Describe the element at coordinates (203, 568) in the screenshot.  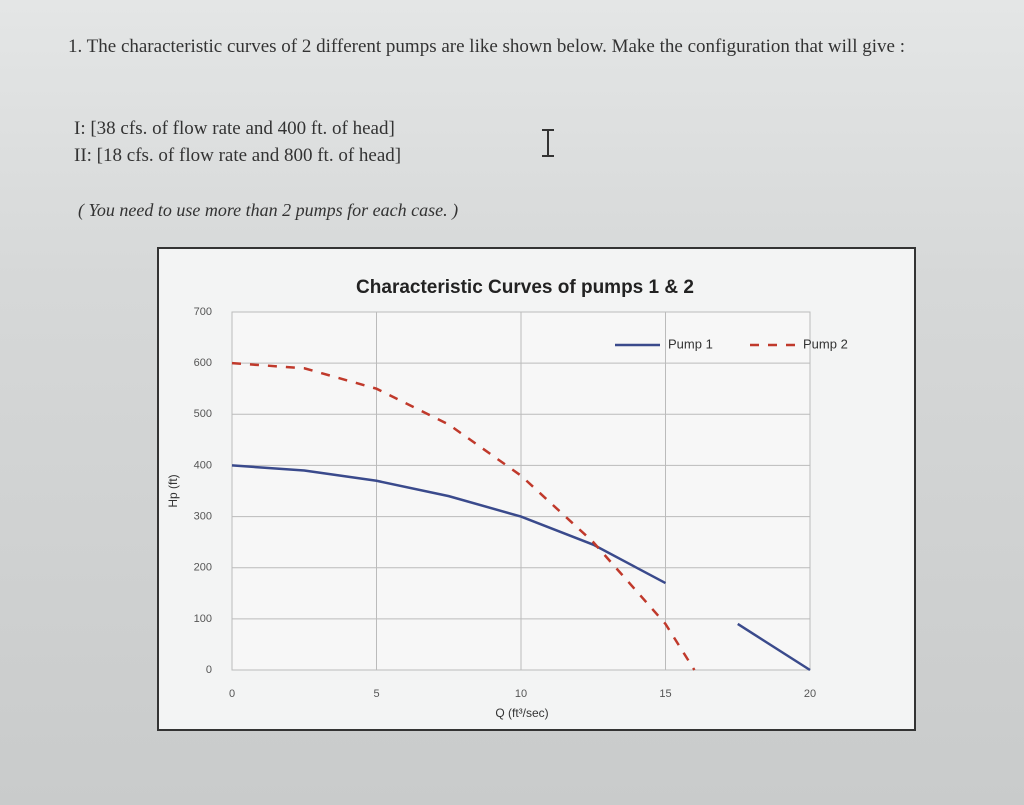
I see `y-tick-label: 200` at that location.